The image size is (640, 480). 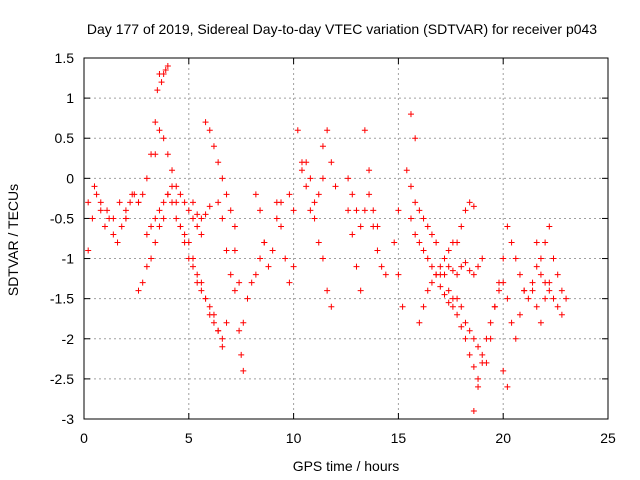 I want to click on x-tick-label: 5, so click(x=189, y=438).